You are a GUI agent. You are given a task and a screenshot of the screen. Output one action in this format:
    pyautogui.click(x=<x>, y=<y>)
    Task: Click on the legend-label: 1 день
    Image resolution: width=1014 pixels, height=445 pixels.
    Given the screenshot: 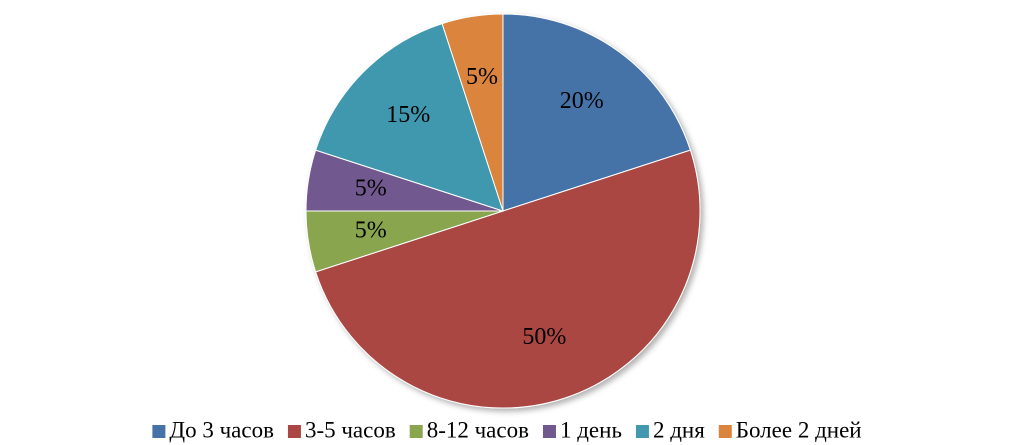 What is the action you would take?
    pyautogui.click(x=591, y=429)
    